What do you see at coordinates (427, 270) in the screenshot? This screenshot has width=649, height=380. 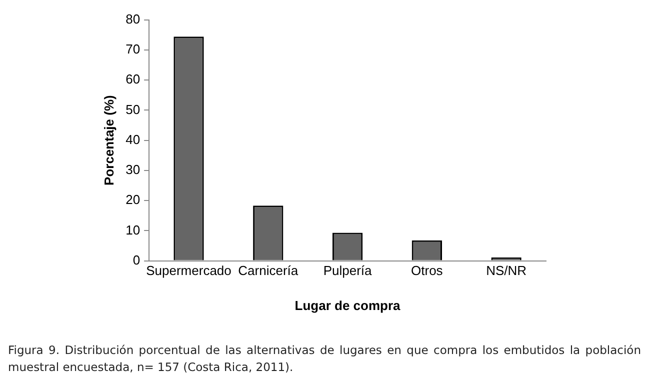 I see `x-tick-label: Otros` at bounding box center [427, 270].